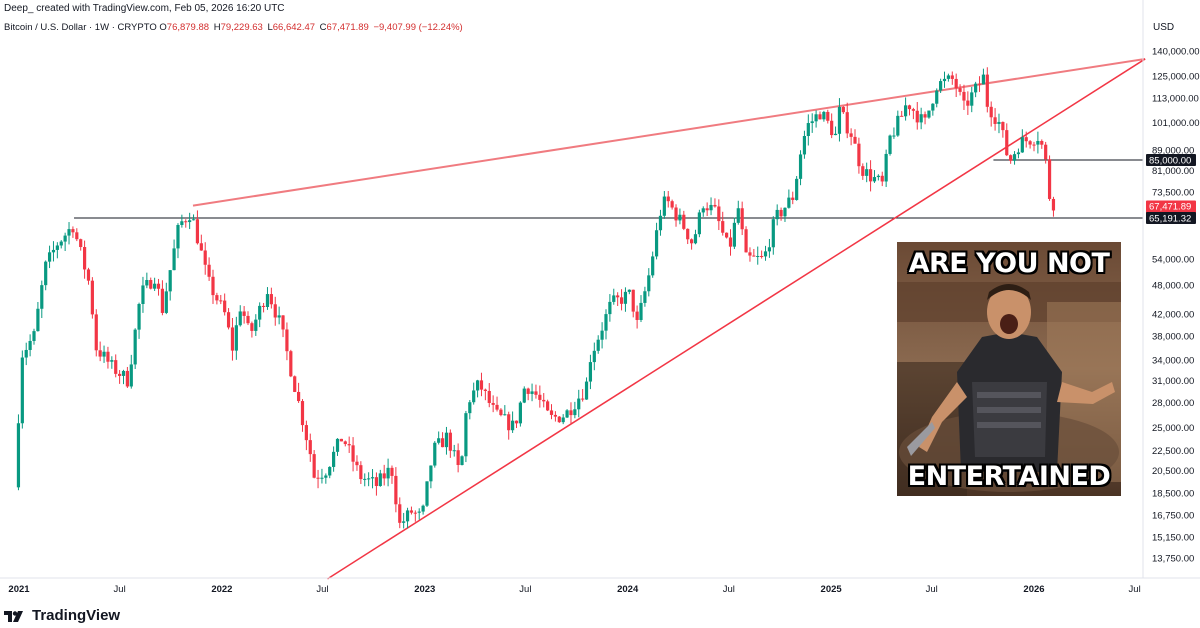 The image size is (1200, 628). I want to click on y-tick-label: 28,000.00, so click(1173, 403).